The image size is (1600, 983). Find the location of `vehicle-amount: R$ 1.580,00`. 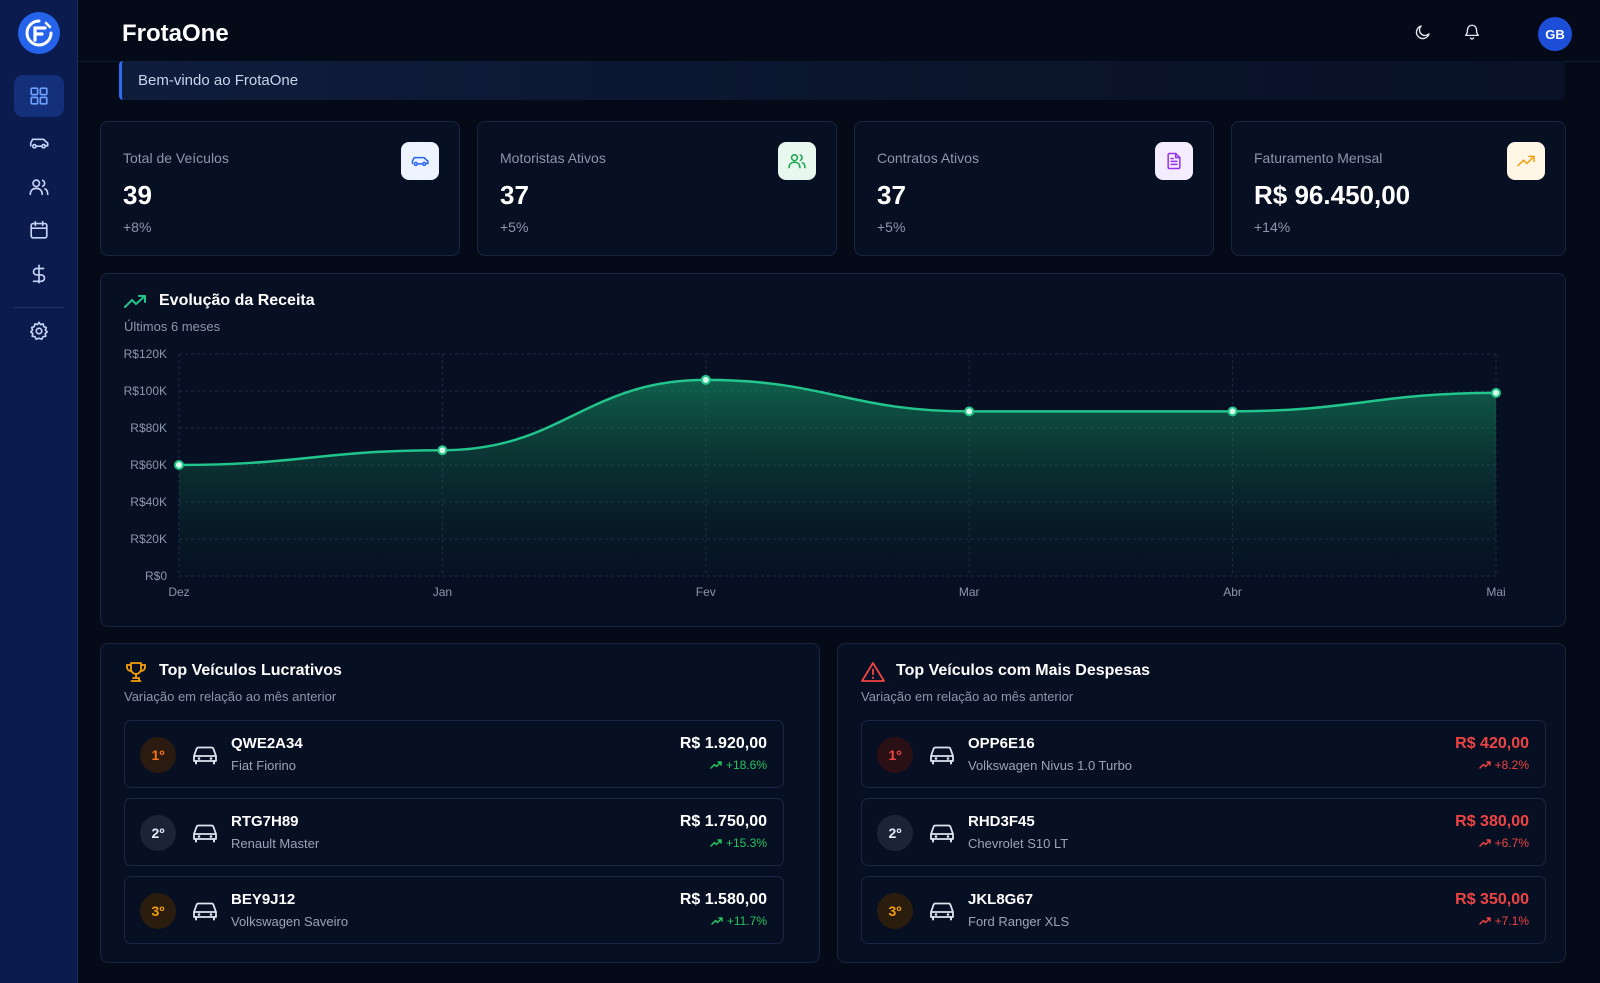

vehicle-amount: R$ 1.580,00 is located at coordinates (723, 899).